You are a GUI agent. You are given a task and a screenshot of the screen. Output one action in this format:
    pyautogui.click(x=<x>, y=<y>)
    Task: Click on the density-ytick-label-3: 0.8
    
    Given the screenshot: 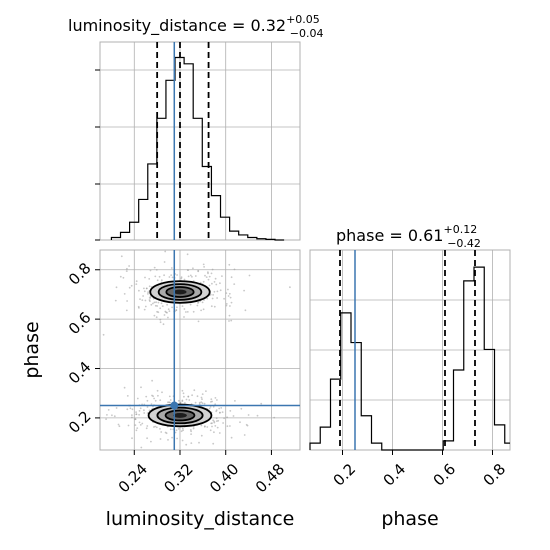 What is the action you would take?
    pyautogui.click(x=80, y=274)
    